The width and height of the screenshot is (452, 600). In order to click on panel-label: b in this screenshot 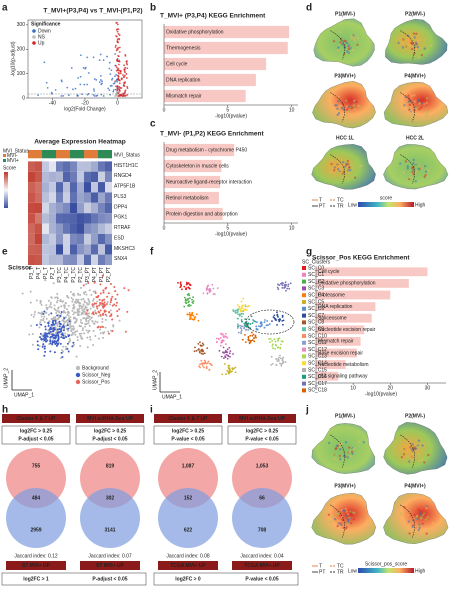, I will do `click(153, 8)`.